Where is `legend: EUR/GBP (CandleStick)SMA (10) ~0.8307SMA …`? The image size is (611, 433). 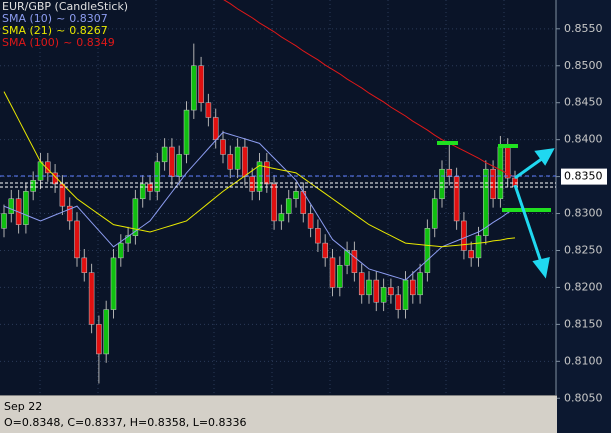 legend: EUR/GBP (CandleStick)SMA (10) ~0.8307SMA … is located at coordinates (65, 24).